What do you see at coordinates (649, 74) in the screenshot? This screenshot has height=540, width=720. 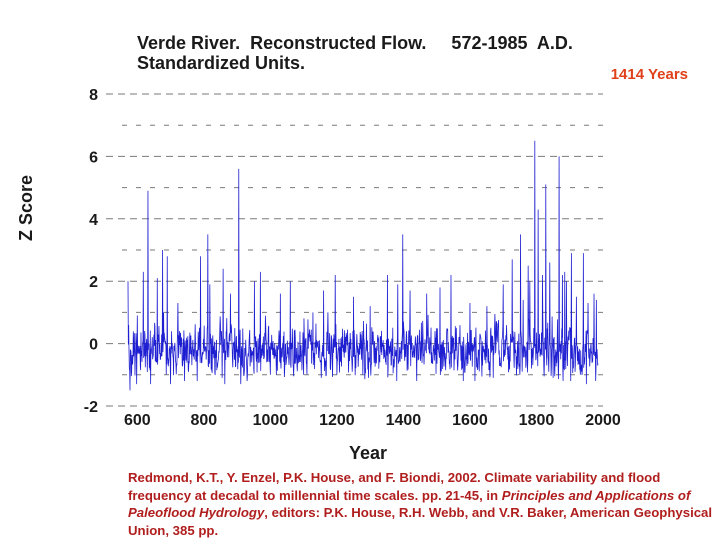 I see `duration-annotation: 1414 Years` at bounding box center [649, 74].